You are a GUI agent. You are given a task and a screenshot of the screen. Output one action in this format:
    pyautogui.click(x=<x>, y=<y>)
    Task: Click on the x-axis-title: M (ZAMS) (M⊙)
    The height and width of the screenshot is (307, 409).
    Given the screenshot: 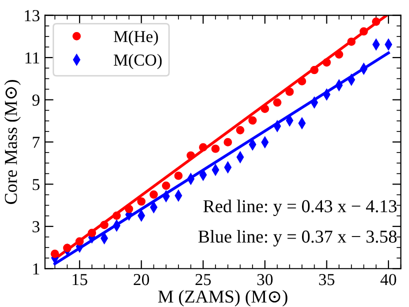 What is the action you would take?
    pyautogui.click(x=223, y=298)
    